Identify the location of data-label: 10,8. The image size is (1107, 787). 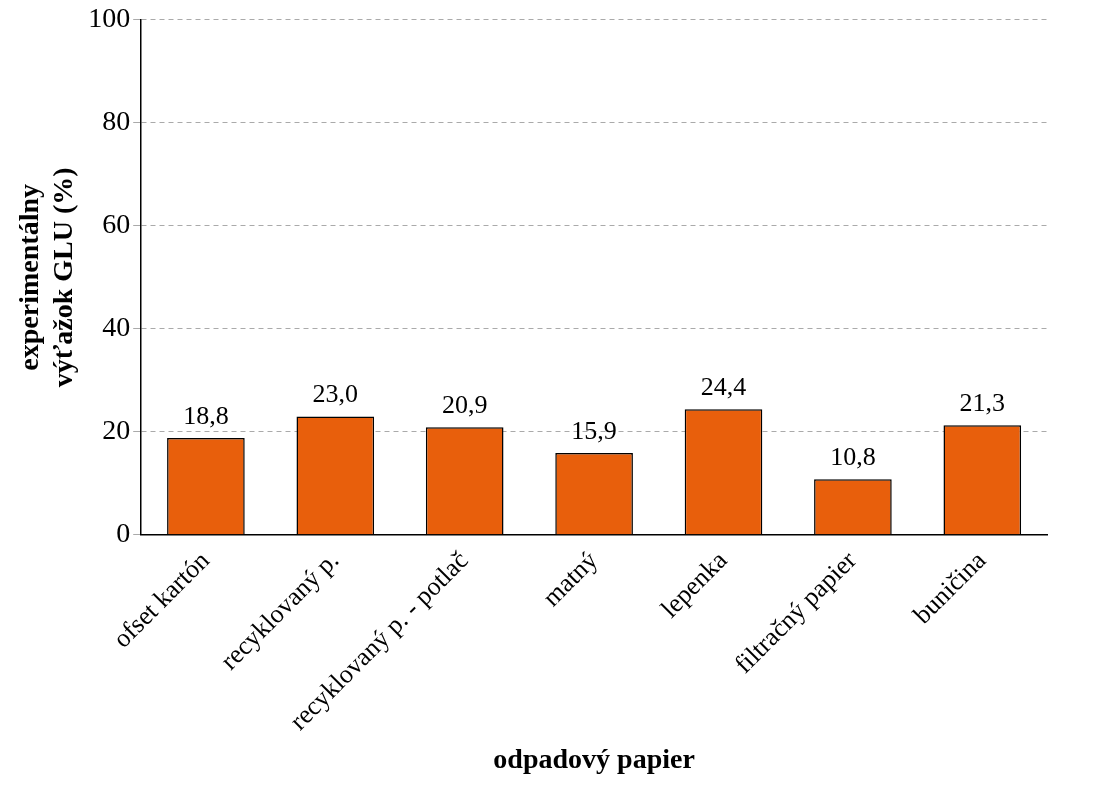
(853, 457).